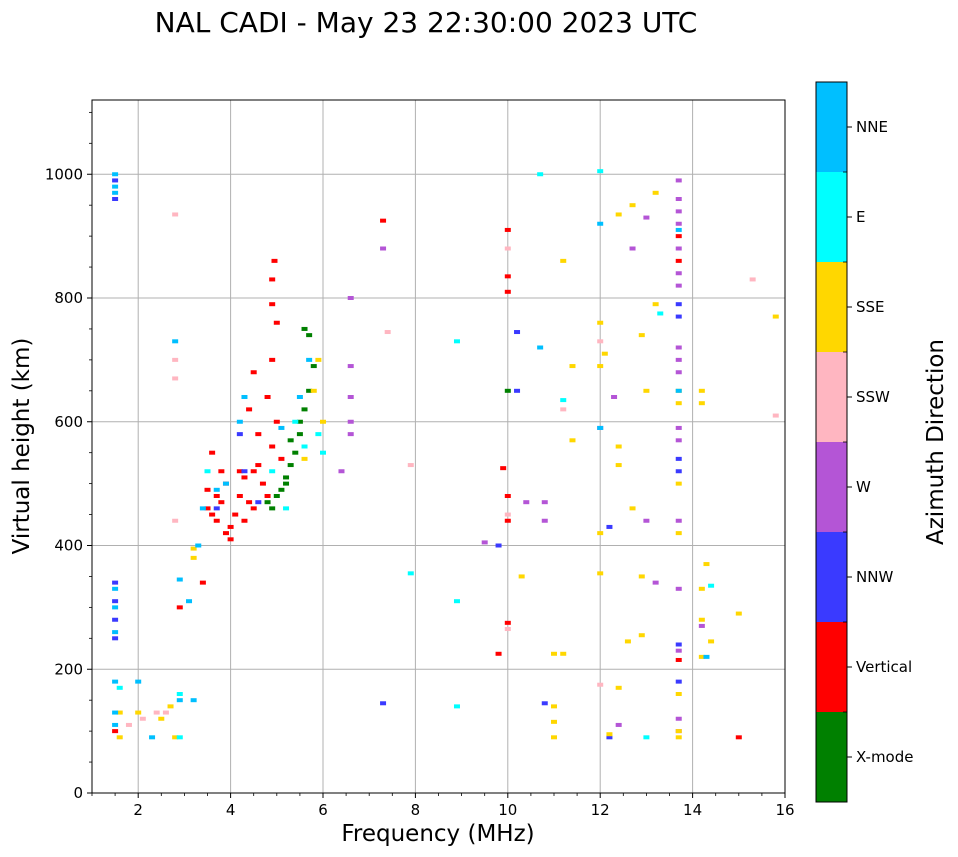 Image resolution: width=958 pixels, height=857 pixels. What do you see at coordinates (831, 757) in the screenshot?
I see `colorbar-swatch-x-mode` at bounding box center [831, 757].